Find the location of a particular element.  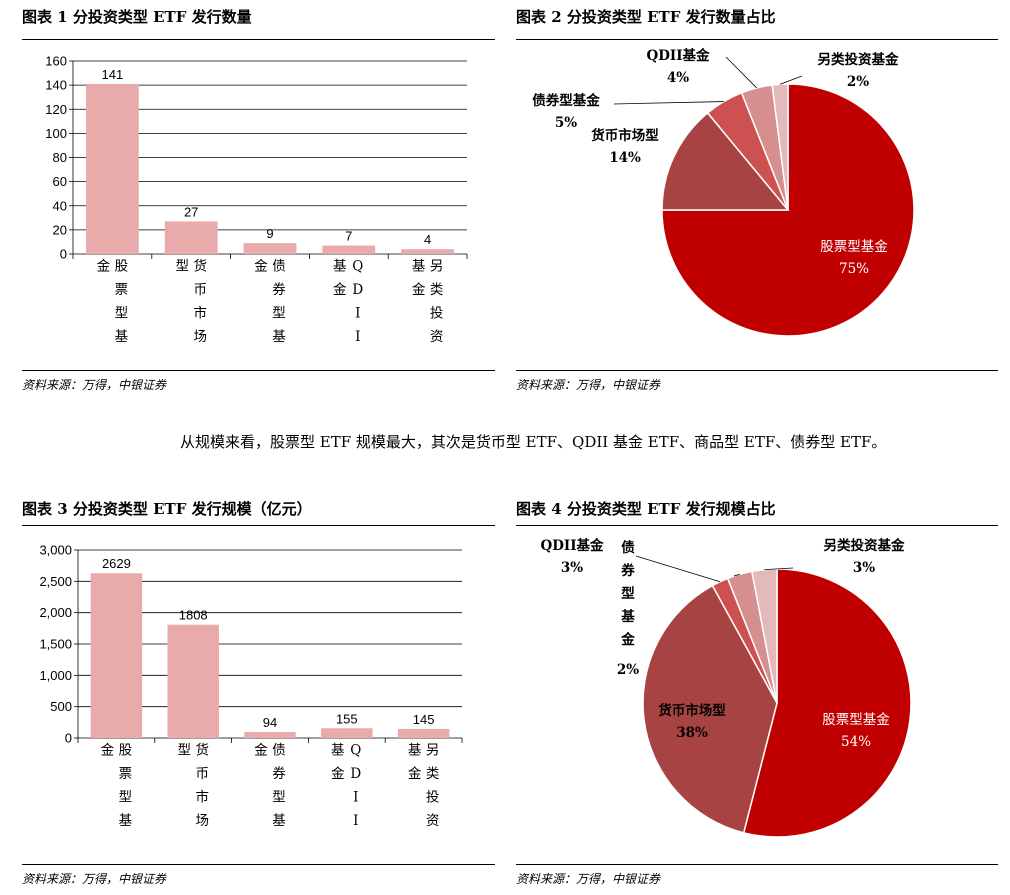

pie-chart-count-share: 股票型基金 75% 货币市场型 14% 债券型基金 5% QDII基金 4% 另类投资基金 2% is located at coordinates (723, 192).